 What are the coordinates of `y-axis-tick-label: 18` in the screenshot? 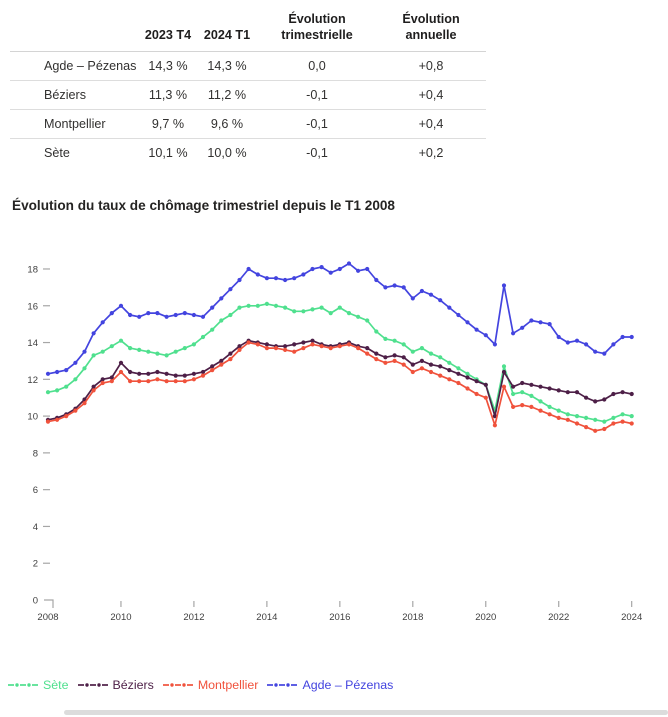 It's located at (32, 269).